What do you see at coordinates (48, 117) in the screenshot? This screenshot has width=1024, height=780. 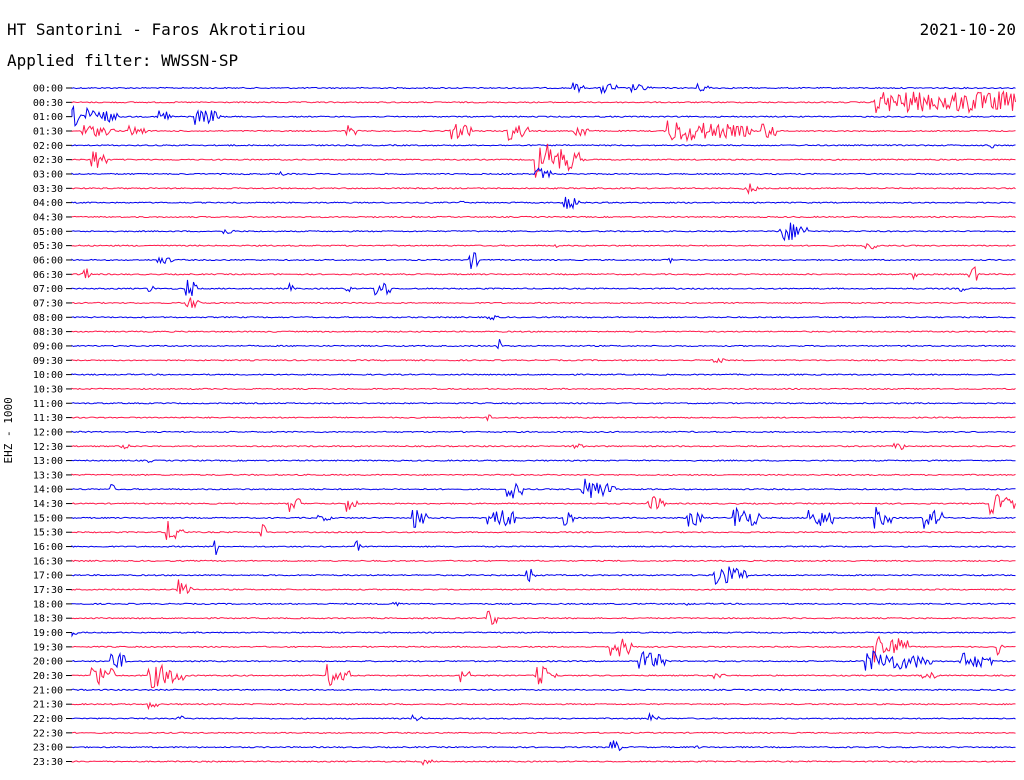 I see `time-label: 01:00` at bounding box center [48, 117].